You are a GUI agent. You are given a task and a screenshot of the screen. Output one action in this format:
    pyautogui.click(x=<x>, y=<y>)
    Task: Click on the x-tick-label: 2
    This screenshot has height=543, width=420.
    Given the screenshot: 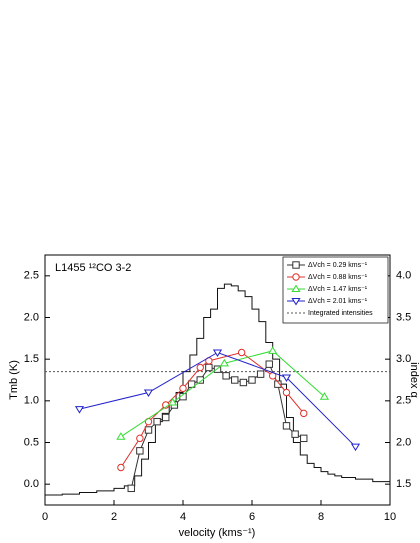 What is the action you would take?
    pyautogui.click(x=114, y=517)
    